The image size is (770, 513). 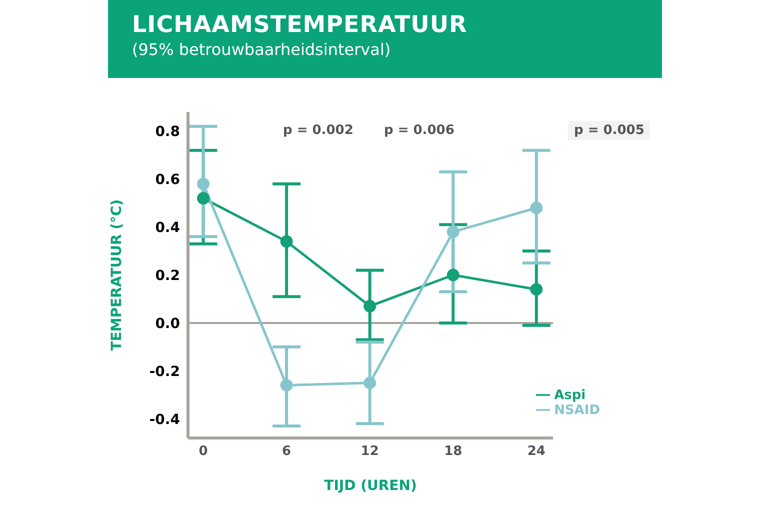 I want to click on annotation: p = 0.002, so click(x=318, y=131).